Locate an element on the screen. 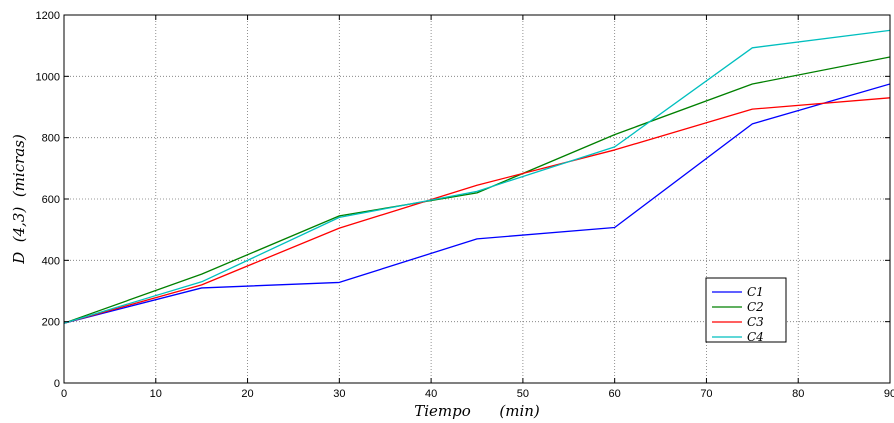 This screenshot has height=423, width=894. x-tick-label: 0 is located at coordinates (64, 394).